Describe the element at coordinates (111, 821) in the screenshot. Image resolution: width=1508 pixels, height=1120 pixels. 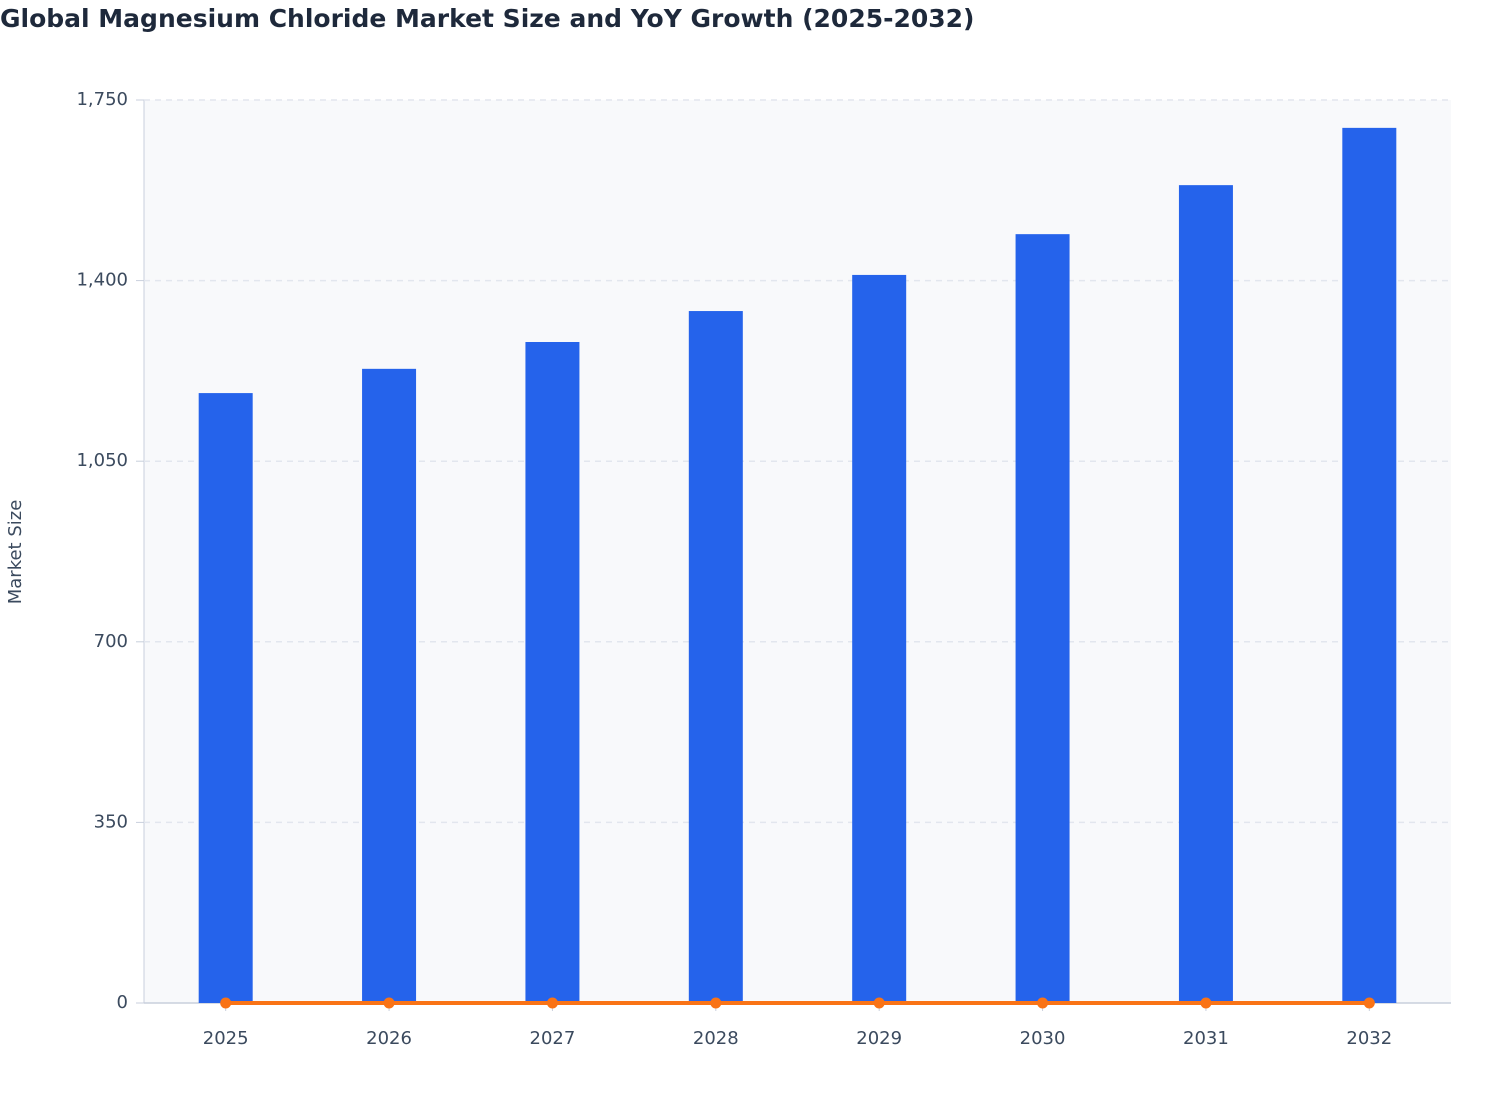
I see `y-tick-label: 350` at that location.